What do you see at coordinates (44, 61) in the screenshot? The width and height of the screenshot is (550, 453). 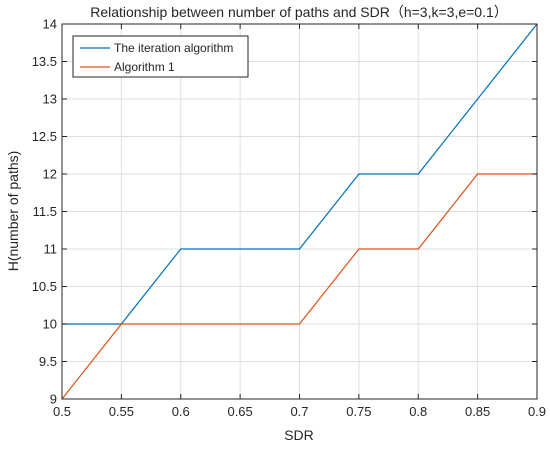 I see `y-tick-label: 13.5` at bounding box center [44, 61].